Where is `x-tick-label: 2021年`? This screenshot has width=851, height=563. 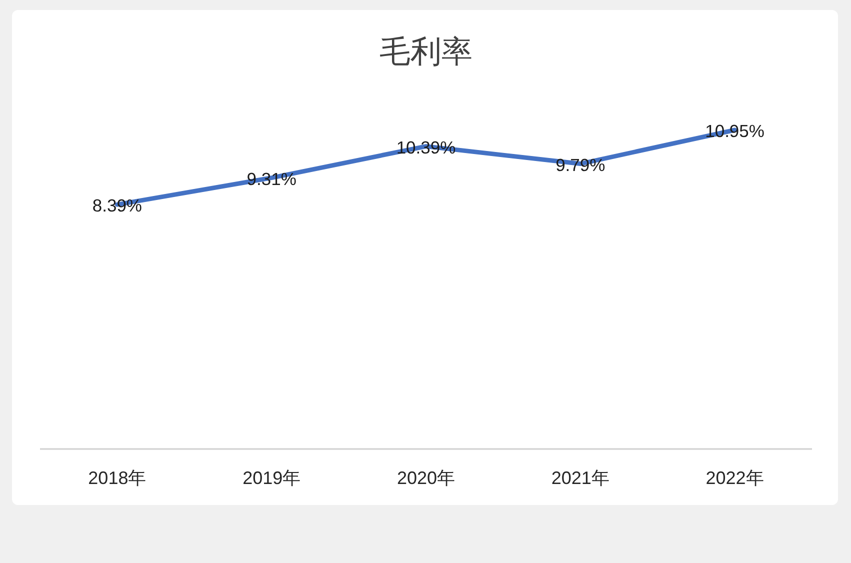
x-tick-label: 2021年 is located at coordinates (580, 478).